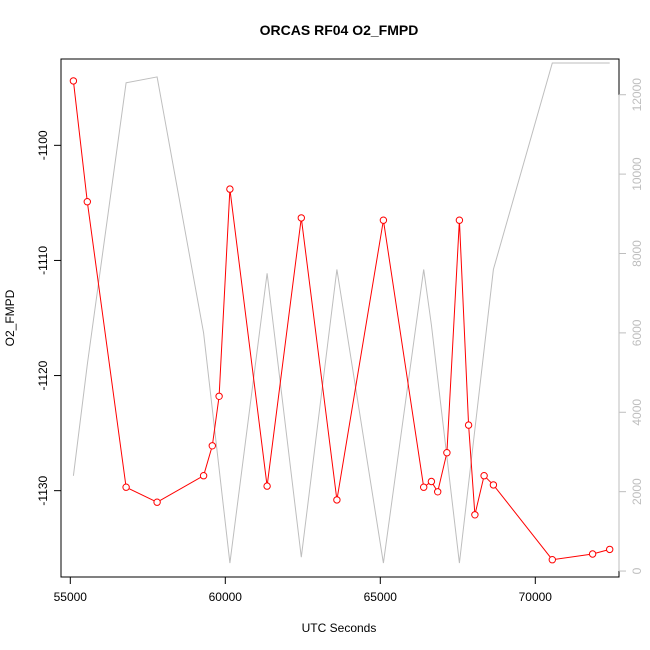  What do you see at coordinates (339, 628) in the screenshot?
I see `x-axis-label: UTC Seconds` at bounding box center [339, 628].